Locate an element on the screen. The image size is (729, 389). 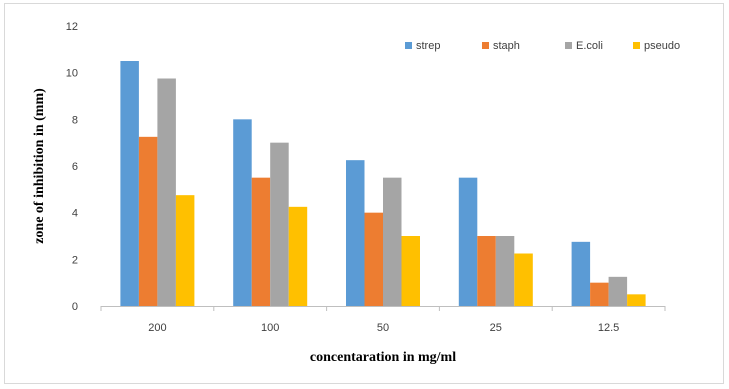
x-tick-label: 12.5 is located at coordinates (608, 328).